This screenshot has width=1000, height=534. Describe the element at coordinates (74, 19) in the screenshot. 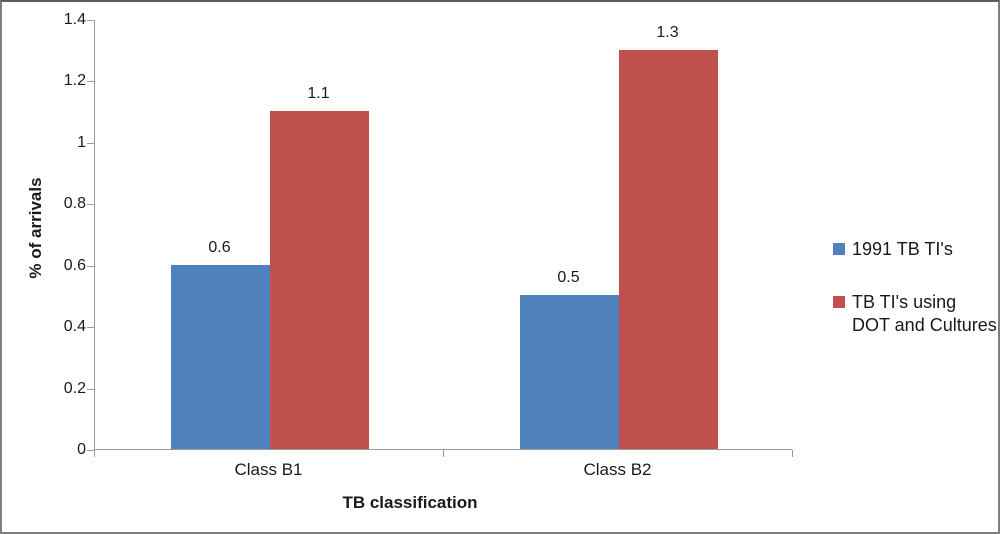

I see `y-tick-label: 1.4` at that location.